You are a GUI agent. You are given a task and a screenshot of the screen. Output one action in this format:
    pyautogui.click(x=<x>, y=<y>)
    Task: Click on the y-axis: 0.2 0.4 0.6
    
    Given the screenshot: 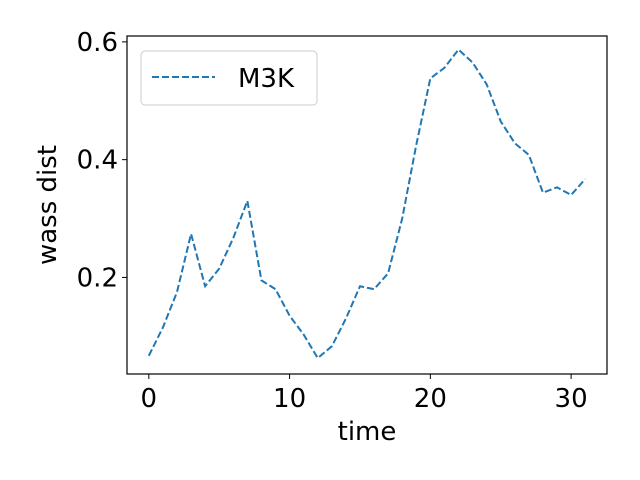 What is the action you would take?
    pyautogui.click(x=102, y=160)
    